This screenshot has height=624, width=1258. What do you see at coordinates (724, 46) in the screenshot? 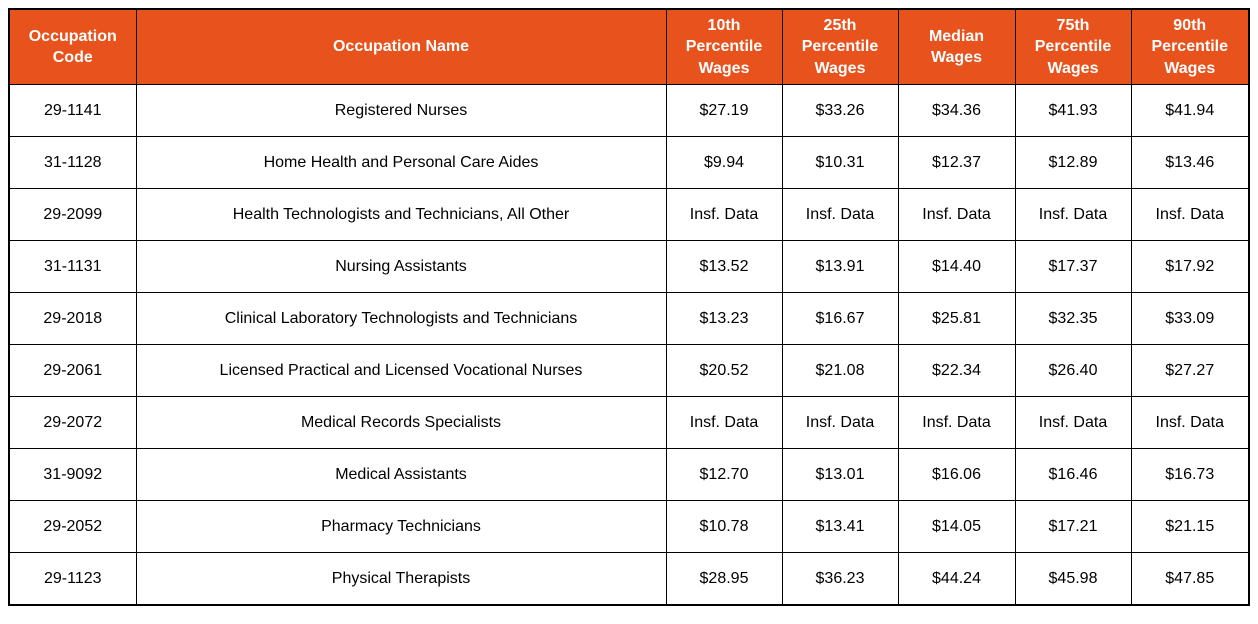
I see `column-header-wages-10th-percentile: 10th Percentile Wages` at bounding box center [724, 46].